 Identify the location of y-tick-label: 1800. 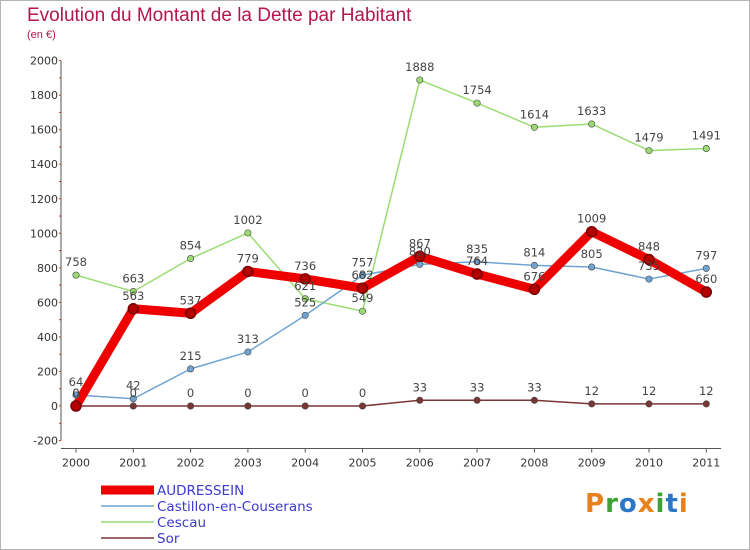
(44, 95).